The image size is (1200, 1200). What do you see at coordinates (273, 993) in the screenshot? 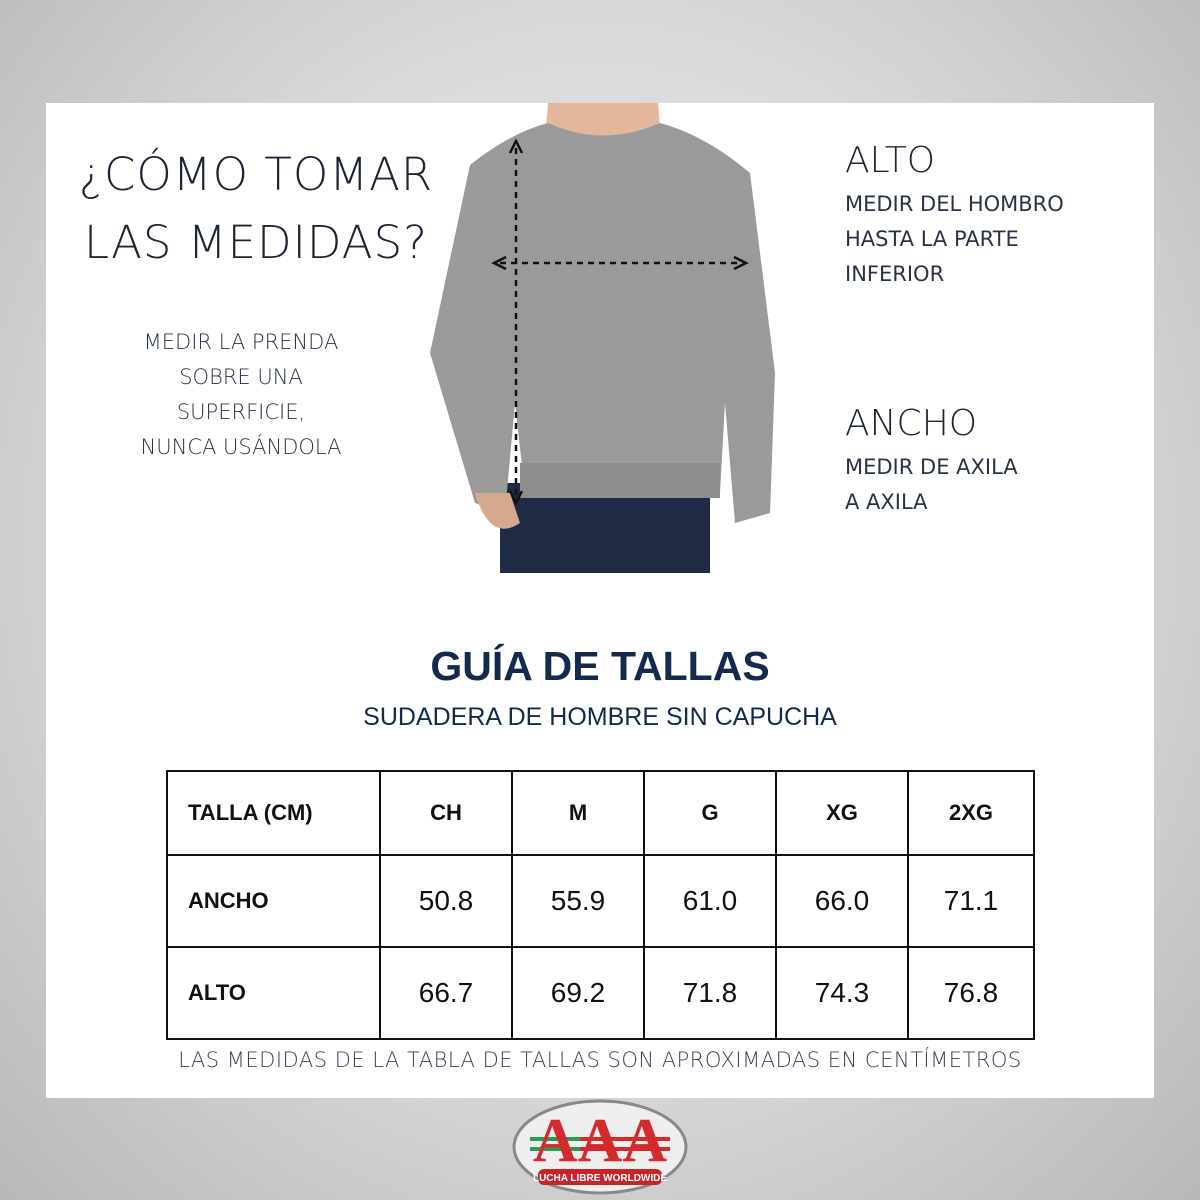
I see `row-label: ALTO` at bounding box center [273, 993].